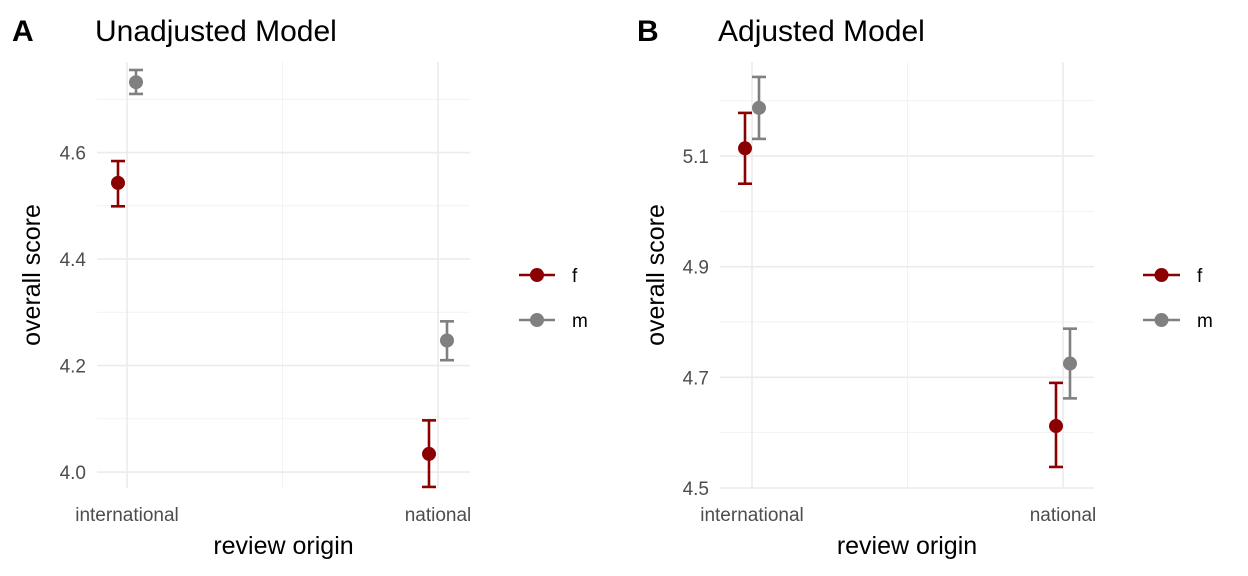 This screenshot has height=576, width=1248. I want to click on y-tick-label: 4.9, so click(696, 268).